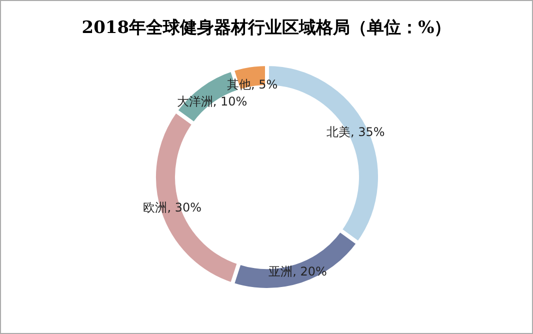 The width and height of the screenshot is (533, 334). What do you see at coordinates (367, 131) in the screenshot?
I see `data-label: , 35%` at bounding box center [367, 131].